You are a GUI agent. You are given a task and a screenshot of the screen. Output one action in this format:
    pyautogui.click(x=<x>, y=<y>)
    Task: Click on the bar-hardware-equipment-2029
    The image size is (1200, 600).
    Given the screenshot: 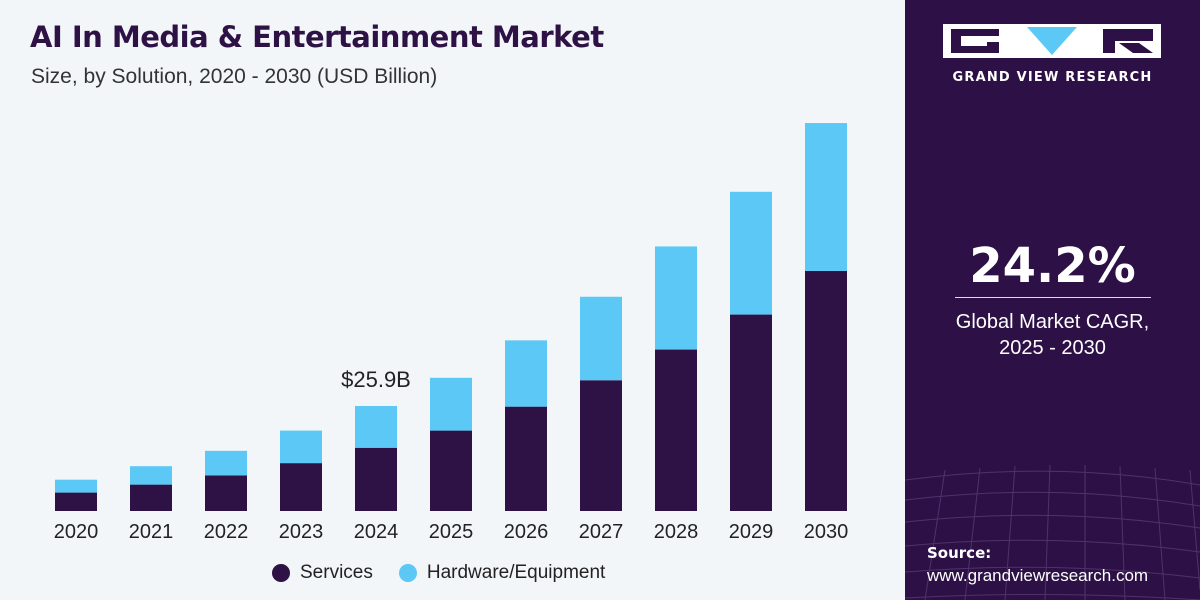 What is the action you would take?
    pyautogui.click(x=751, y=253)
    